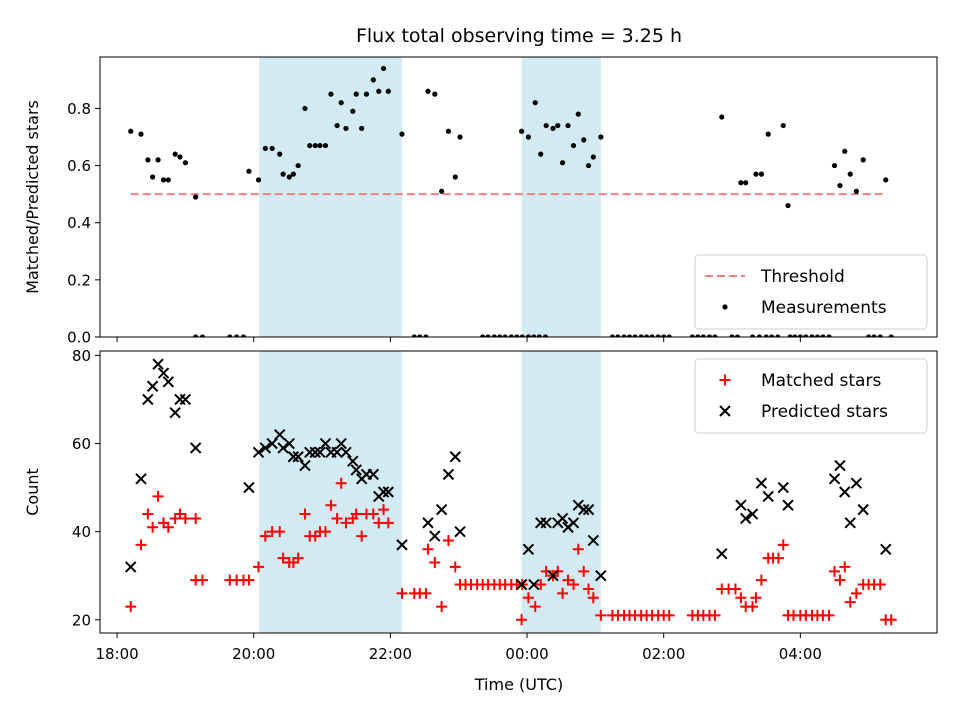 The width and height of the screenshot is (960, 720). I want to click on y-tick-label: 0.2, so click(79, 280).